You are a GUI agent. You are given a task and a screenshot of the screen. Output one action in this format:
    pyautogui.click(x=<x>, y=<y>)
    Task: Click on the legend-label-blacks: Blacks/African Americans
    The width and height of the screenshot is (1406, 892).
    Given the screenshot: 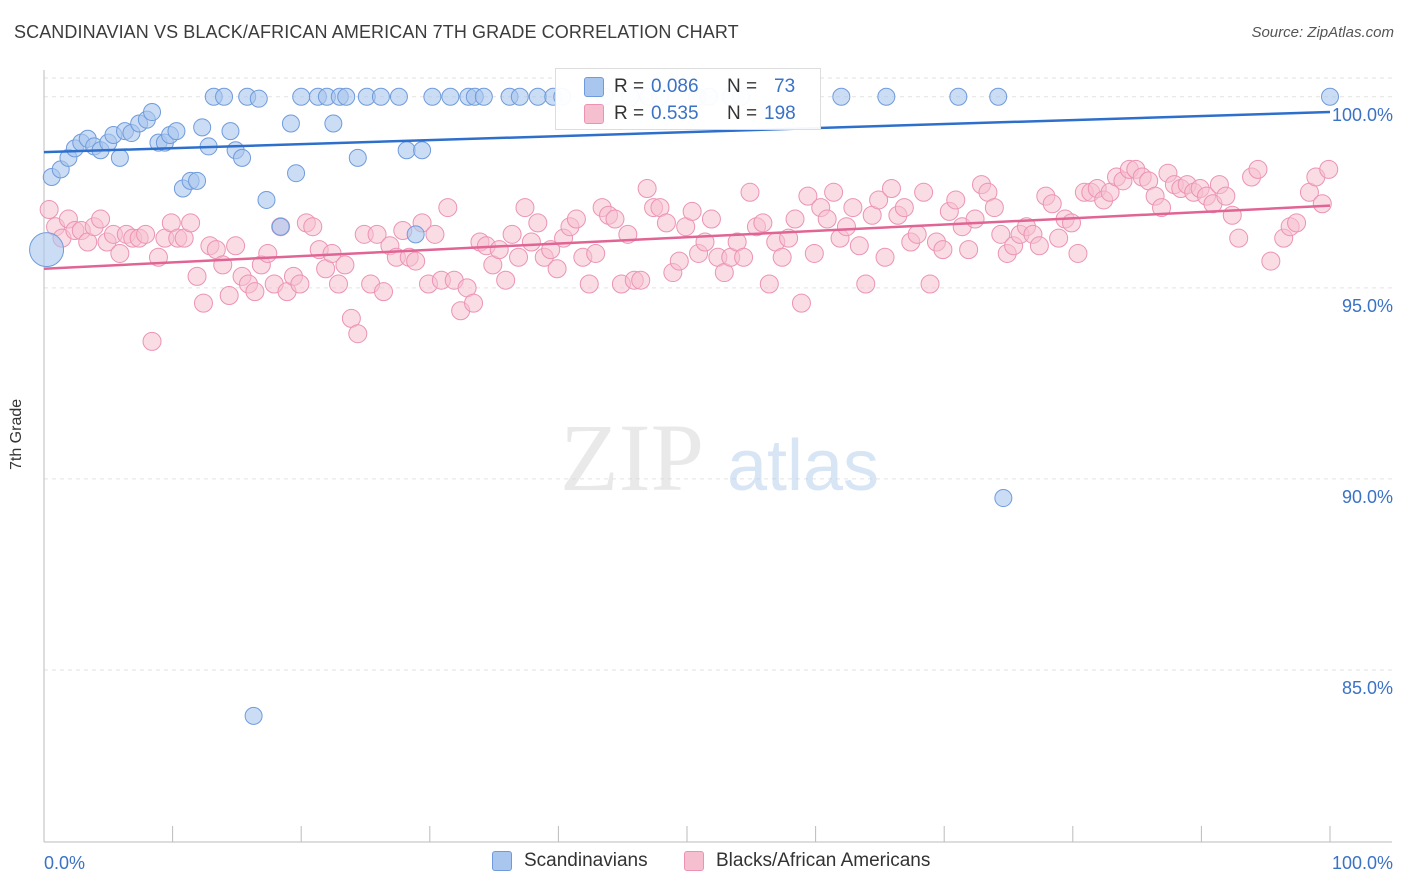 What is the action you would take?
    pyautogui.click(x=823, y=860)
    